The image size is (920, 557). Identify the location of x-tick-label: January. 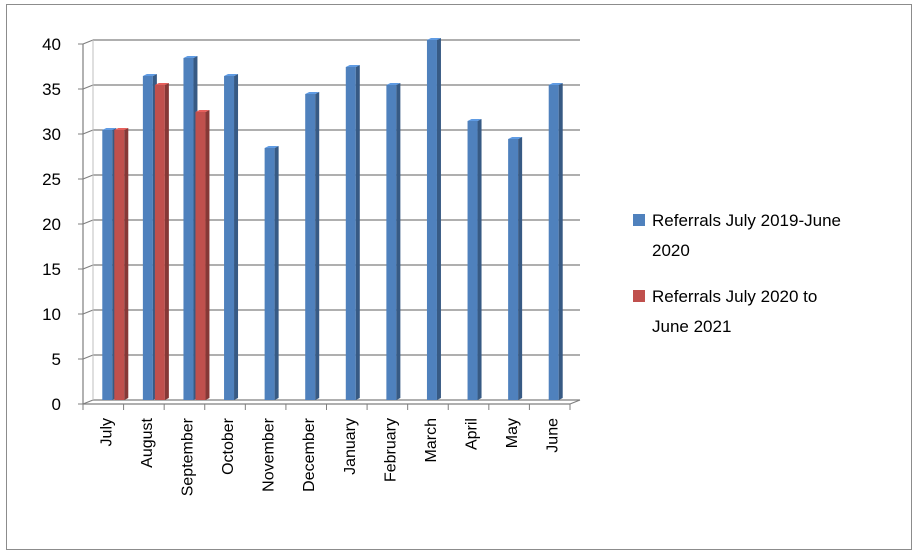
(350, 446).